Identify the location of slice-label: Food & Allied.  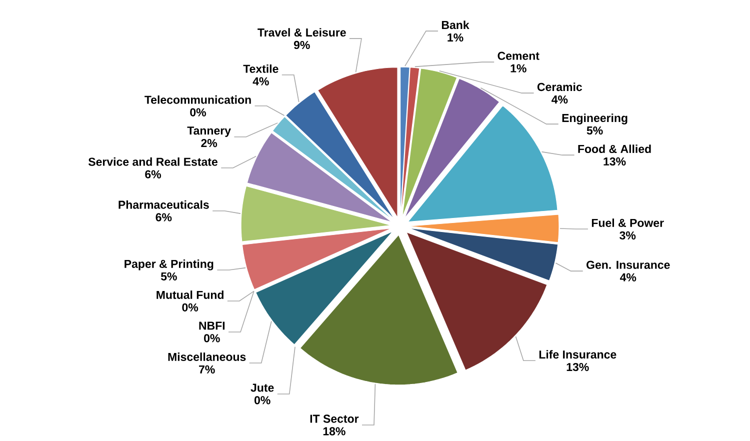
(614, 149).